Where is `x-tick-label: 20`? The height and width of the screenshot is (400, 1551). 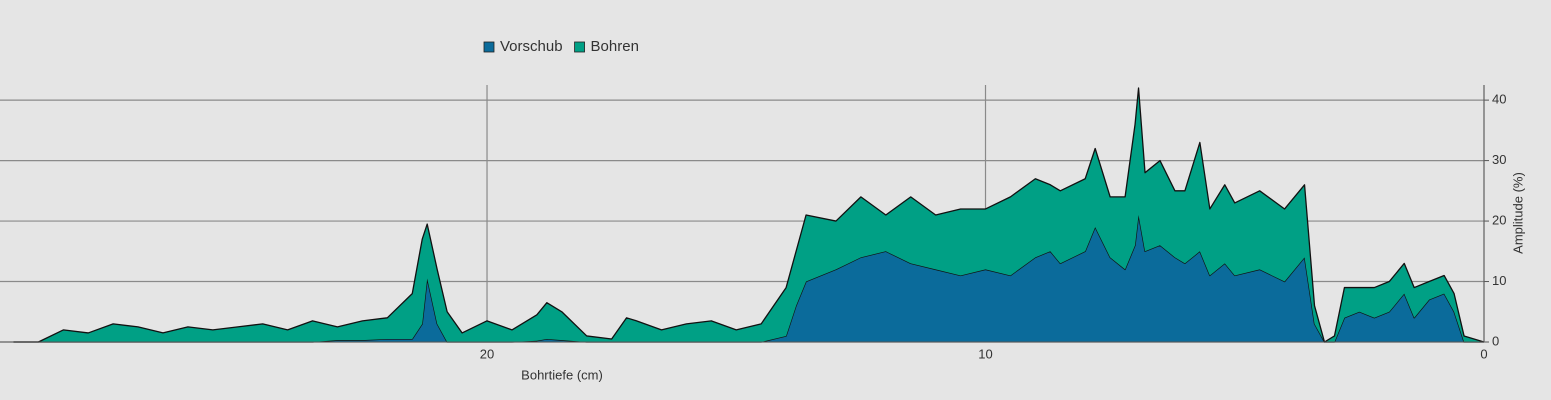
x-tick-label: 20 is located at coordinates (487, 353).